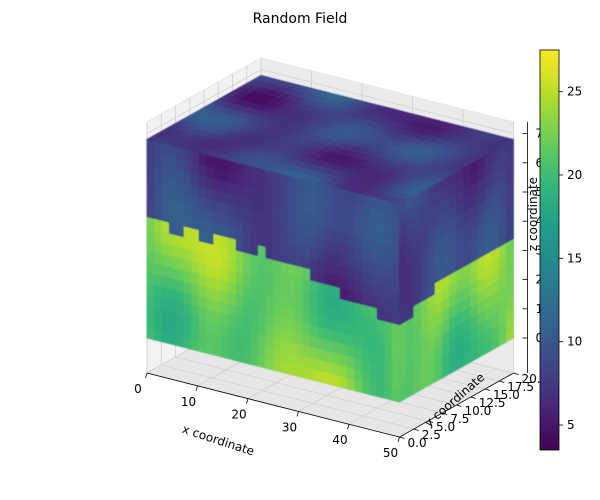 The height and width of the screenshot is (500, 600). I want to click on z-tick-label: 4, so click(540, 221).